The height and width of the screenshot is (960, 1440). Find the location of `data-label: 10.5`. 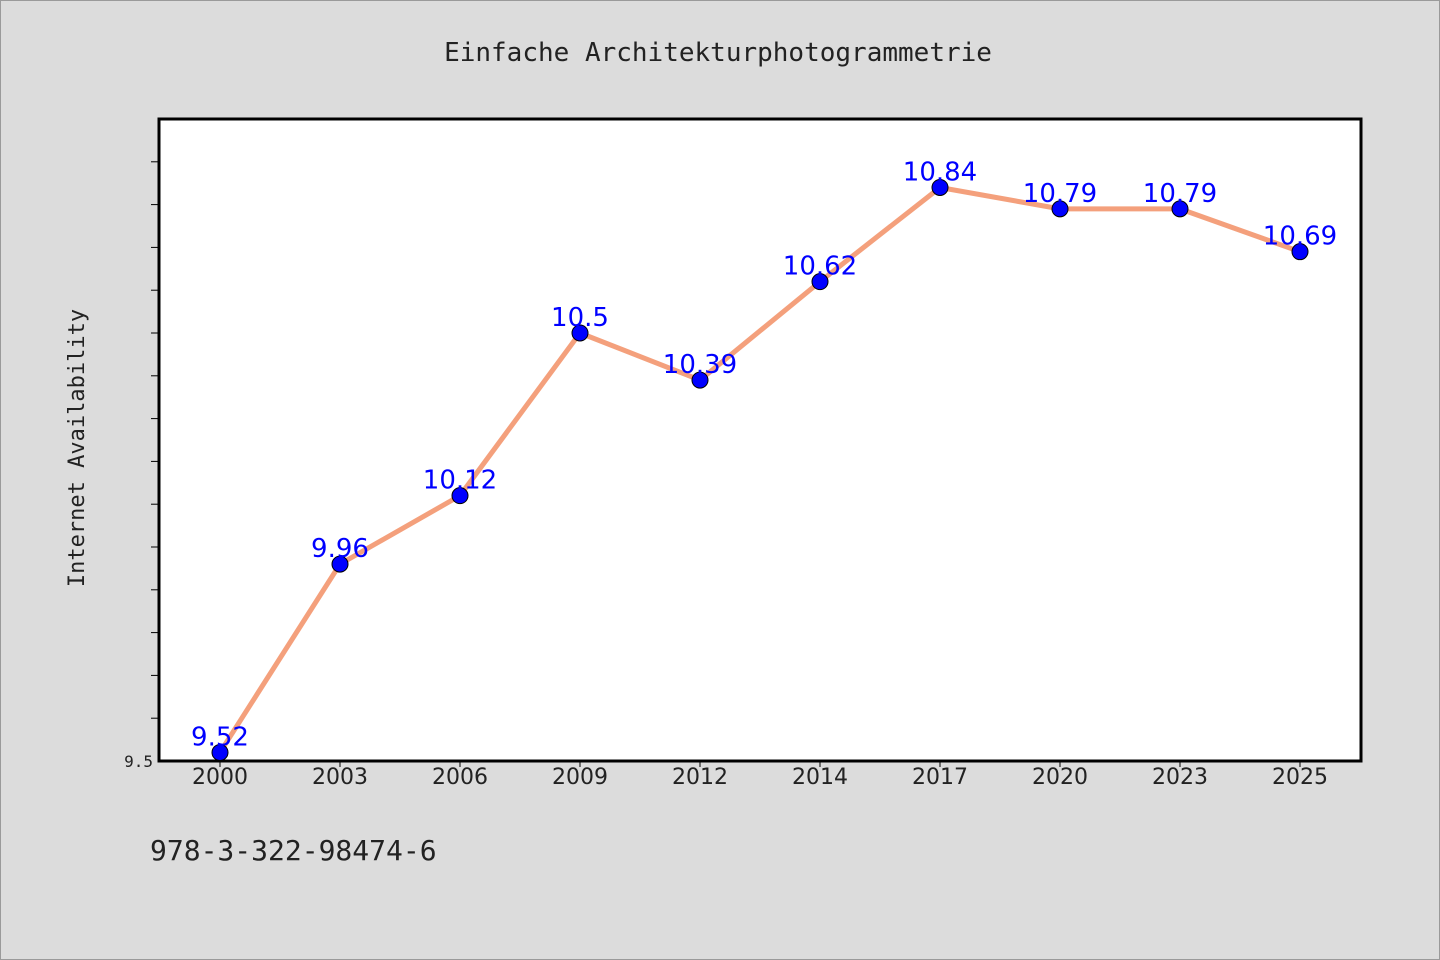

data-label: 10.5 is located at coordinates (580, 318).